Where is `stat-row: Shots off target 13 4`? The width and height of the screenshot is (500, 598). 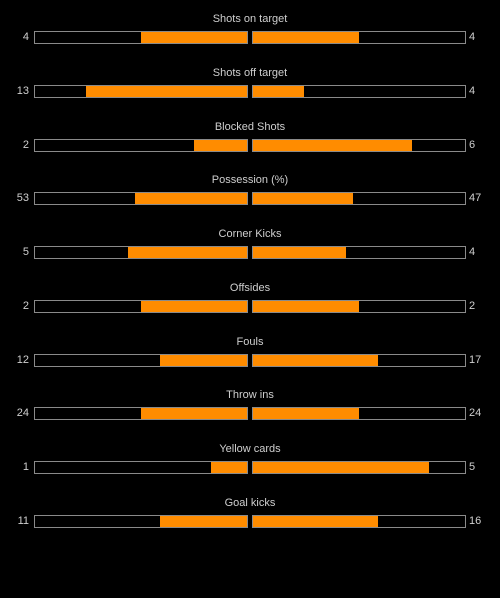 stat-row: Shots off target 13 4 is located at coordinates (250, 86).